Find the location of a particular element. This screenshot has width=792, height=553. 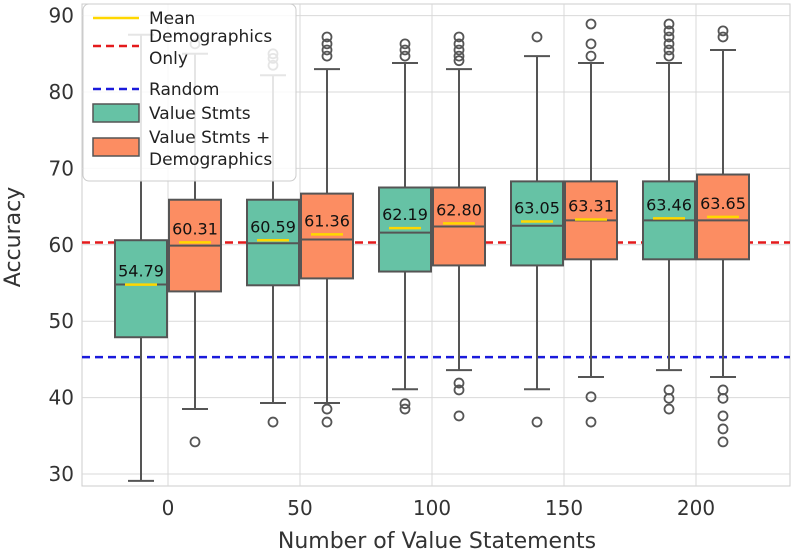

mean-data-label: 60.59 is located at coordinates (273, 226).